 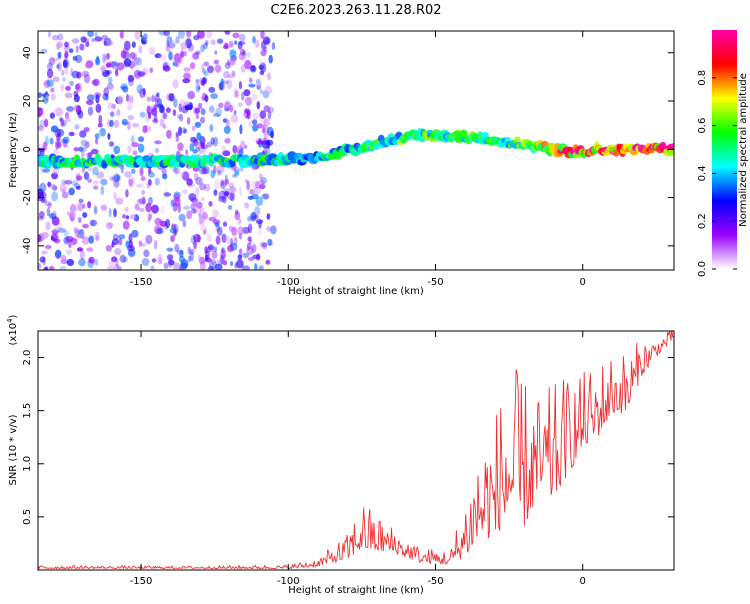 What do you see at coordinates (702, 173) in the screenshot?
I see `colorbar-tick-label: 0.4` at bounding box center [702, 173].